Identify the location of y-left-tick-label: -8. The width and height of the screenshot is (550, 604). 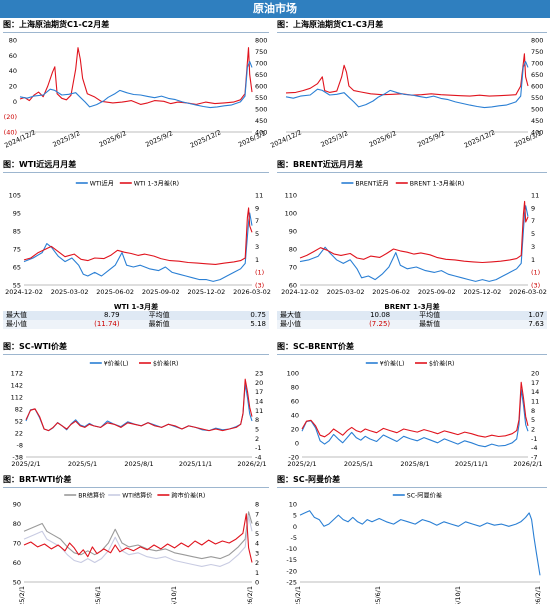
(20, 446).